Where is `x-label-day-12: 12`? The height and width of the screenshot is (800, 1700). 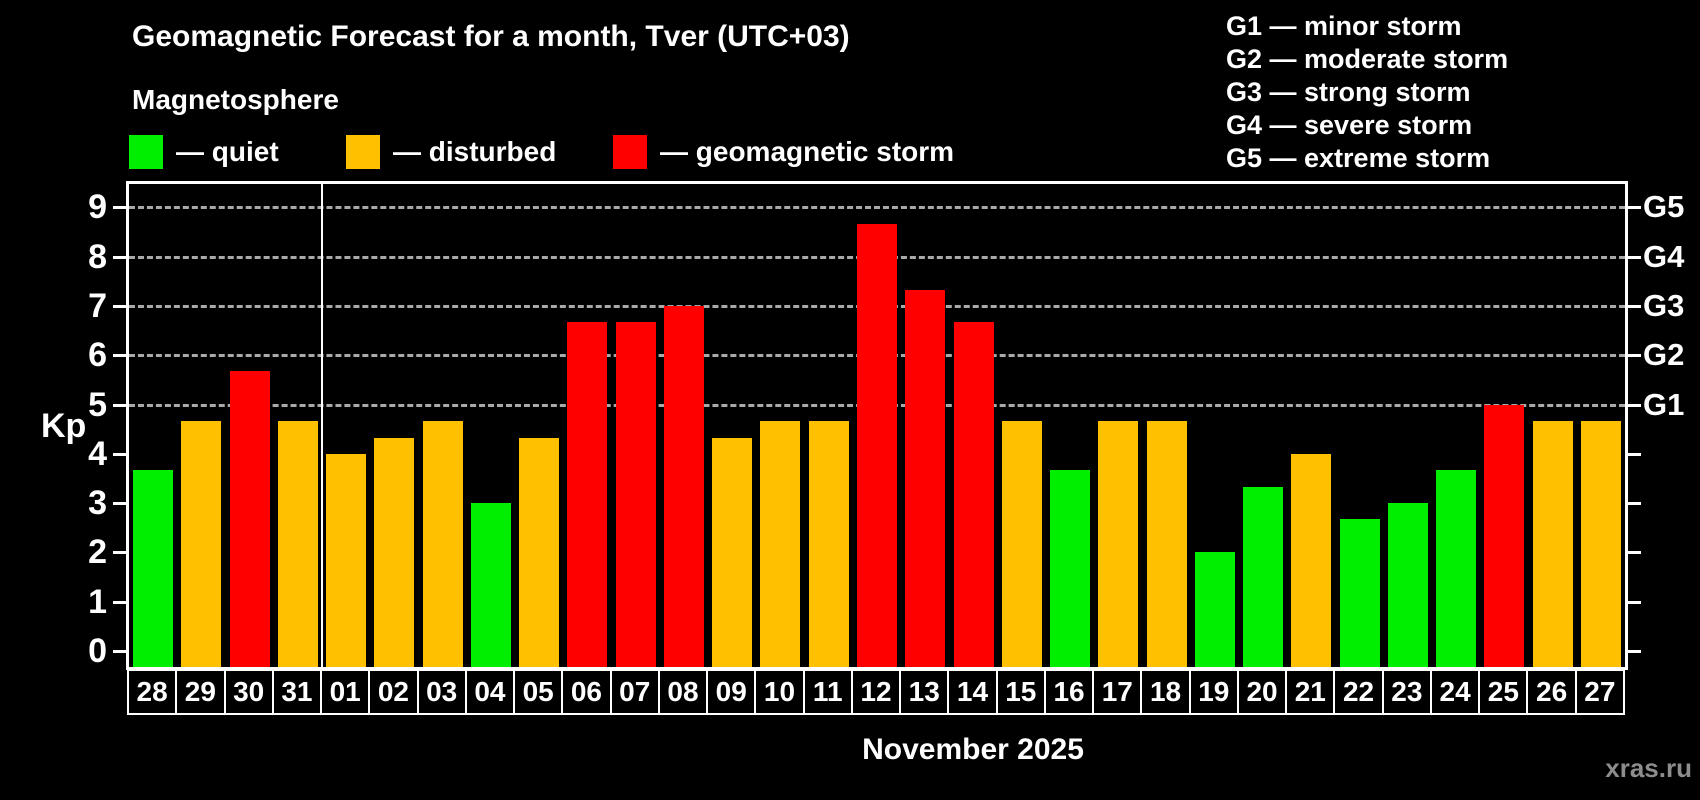
x-label-day-12: 12 is located at coordinates (876, 692).